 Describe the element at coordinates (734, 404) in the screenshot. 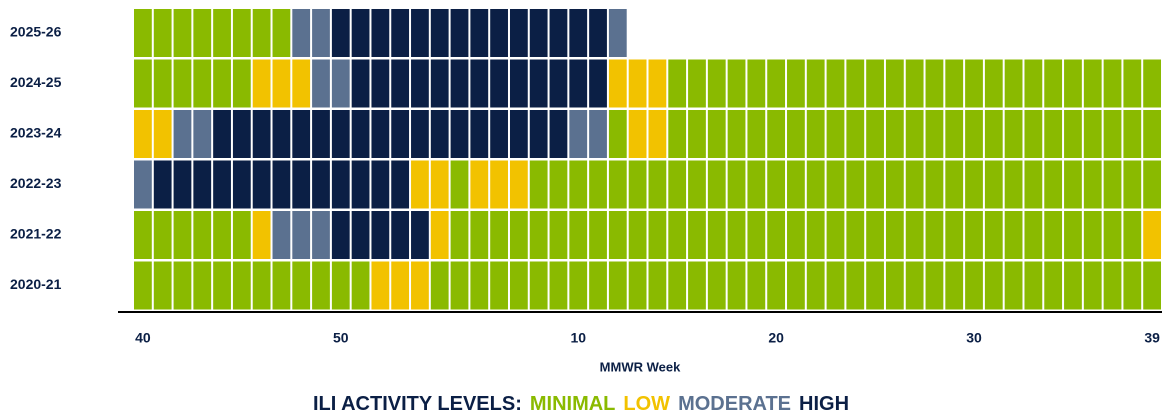

I see `legend-entry: MODERATE` at that location.